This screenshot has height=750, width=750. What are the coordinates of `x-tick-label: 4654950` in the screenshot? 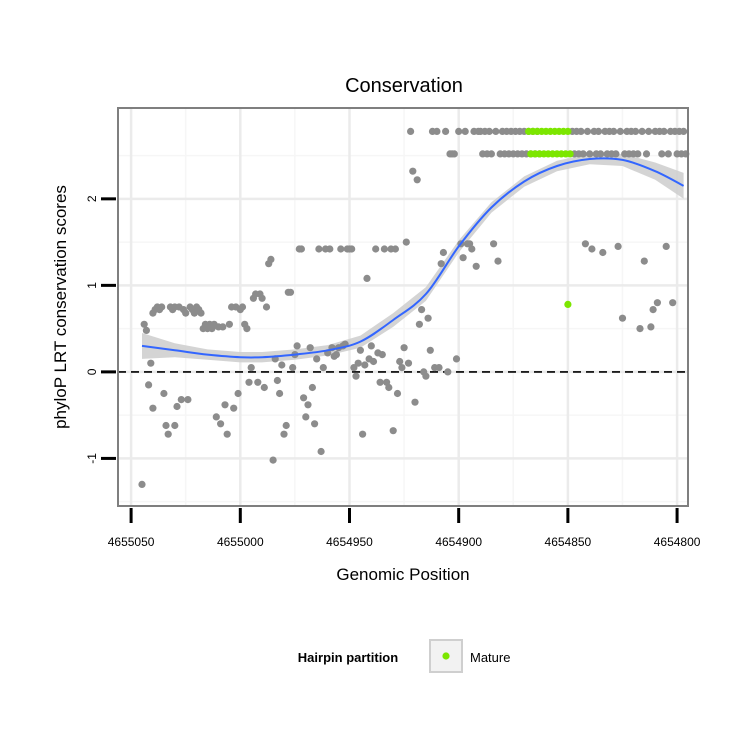 It's located at (349, 542).